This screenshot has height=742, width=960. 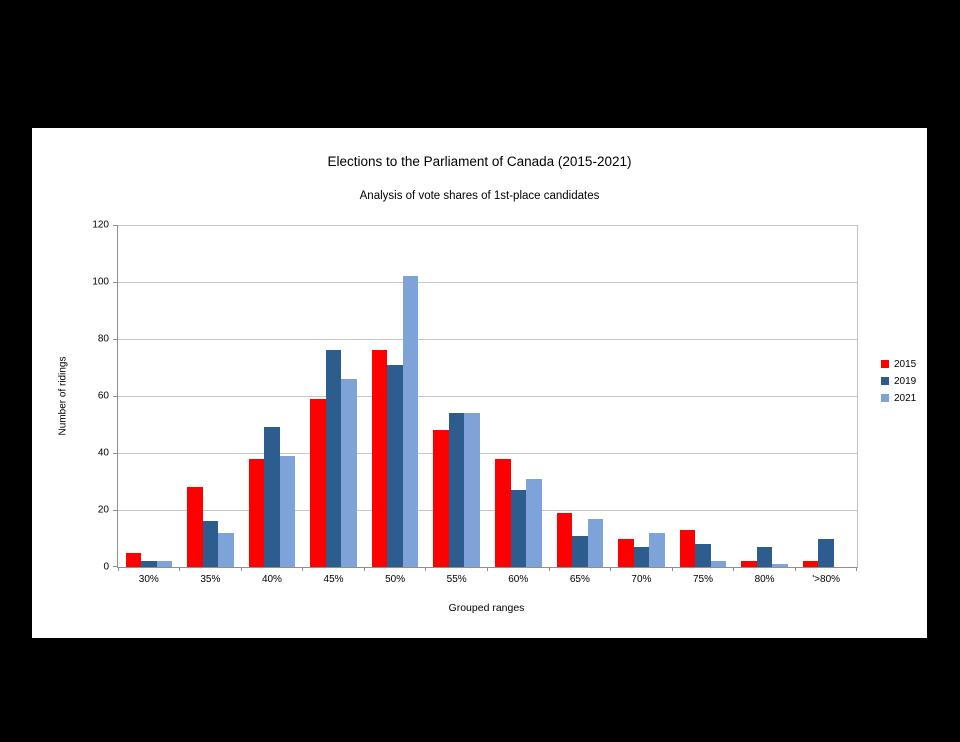 What do you see at coordinates (272, 405) in the screenshot?
I see `bar-group: 40%` at bounding box center [272, 405].